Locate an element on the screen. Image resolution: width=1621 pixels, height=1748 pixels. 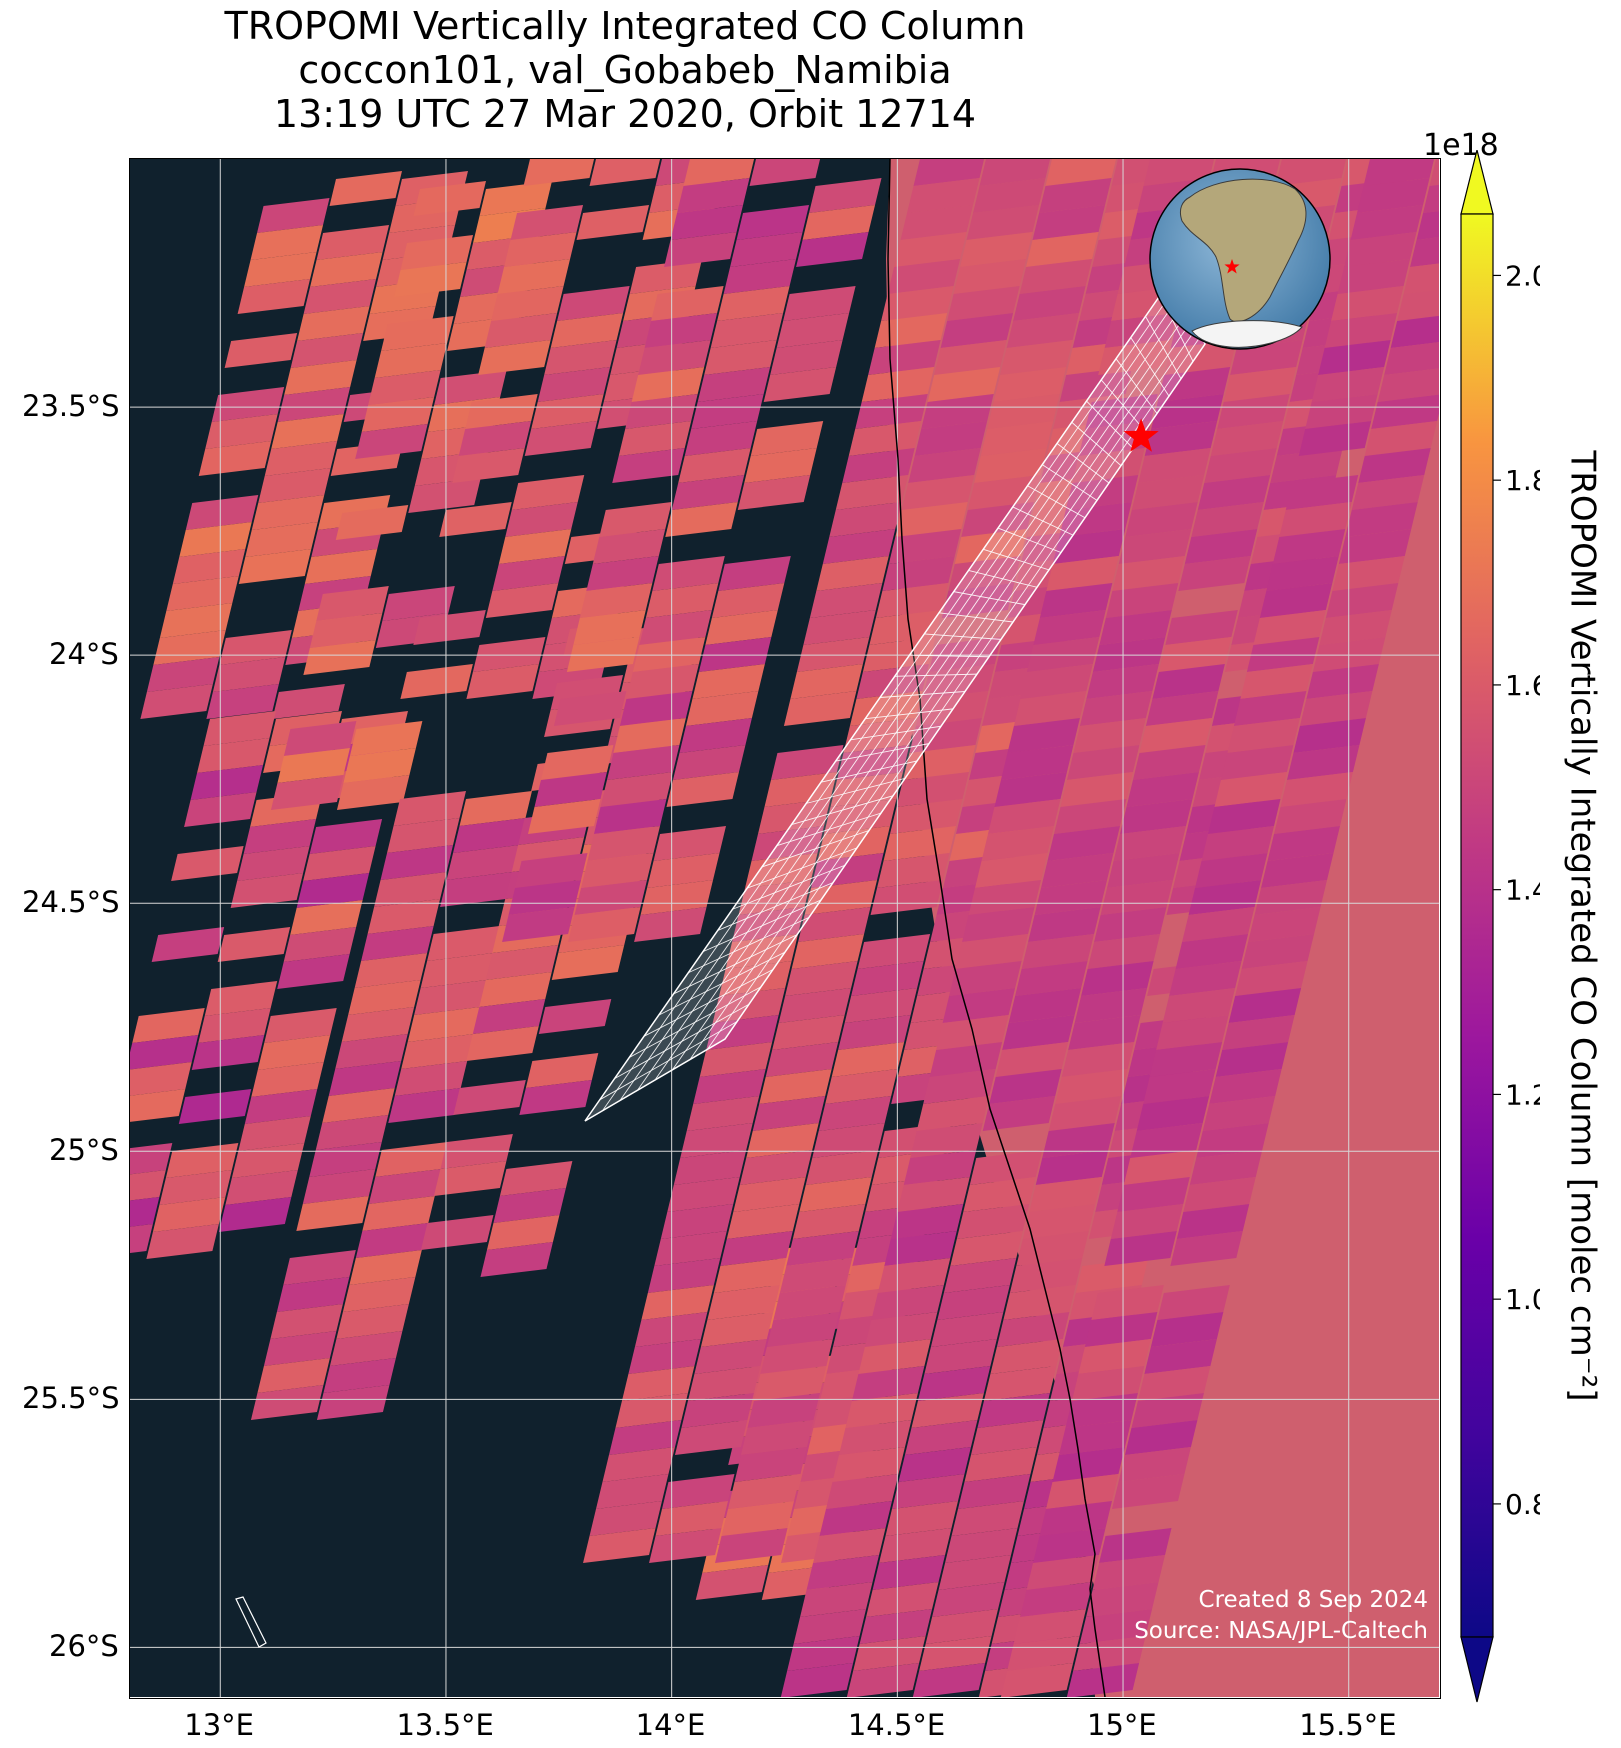
colorbar-gradient is located at coordinates (1477, 925).